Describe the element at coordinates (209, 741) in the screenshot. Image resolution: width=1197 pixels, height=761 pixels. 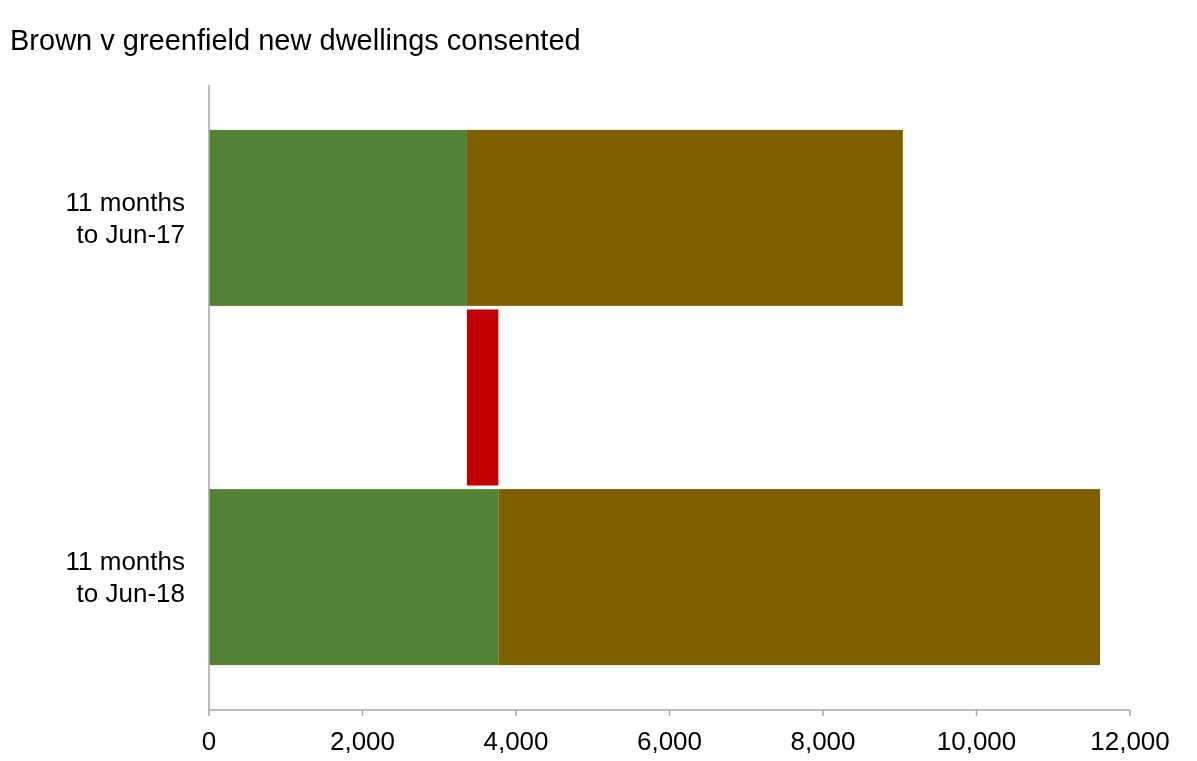
I see `x-tick-label: 0` at that location.